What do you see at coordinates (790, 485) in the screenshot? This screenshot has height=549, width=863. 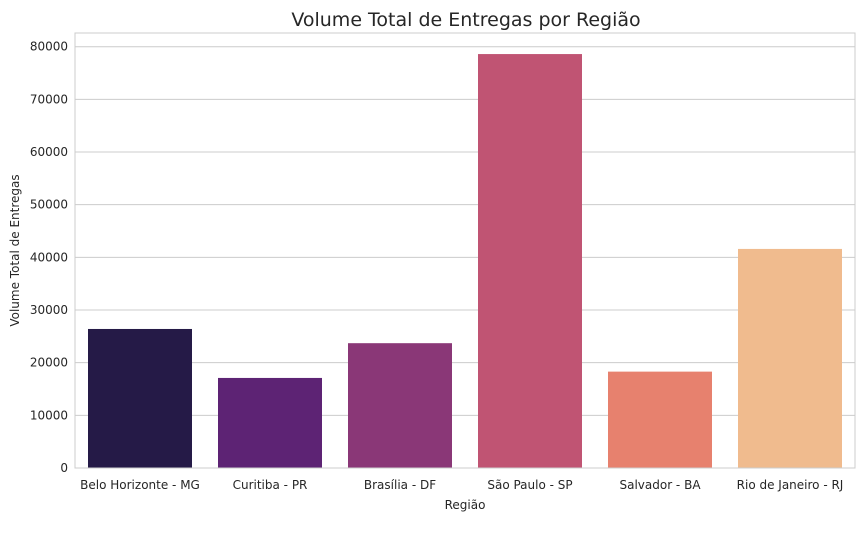 I see `x-tick-label: Rio de Janeiro - RJ` at bounding box center [790, 485].